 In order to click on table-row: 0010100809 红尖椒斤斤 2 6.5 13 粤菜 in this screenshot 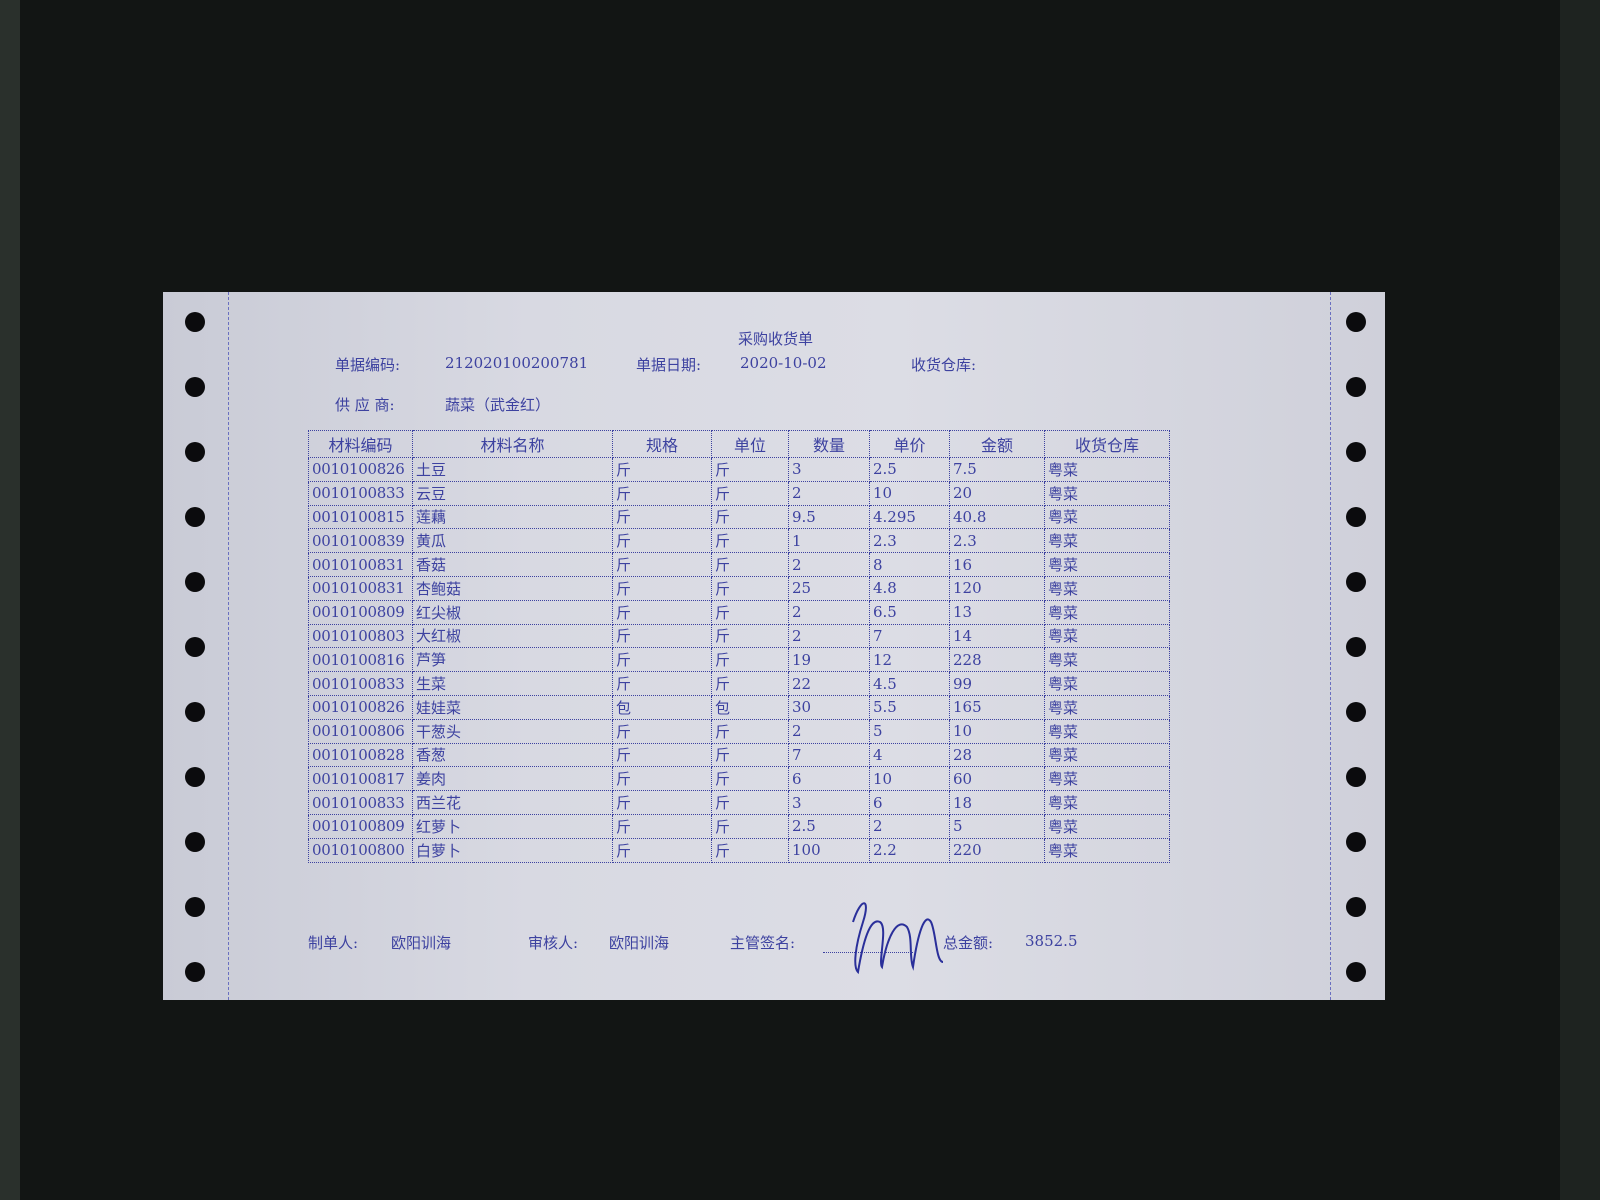, I will do `click(739, 612)`.